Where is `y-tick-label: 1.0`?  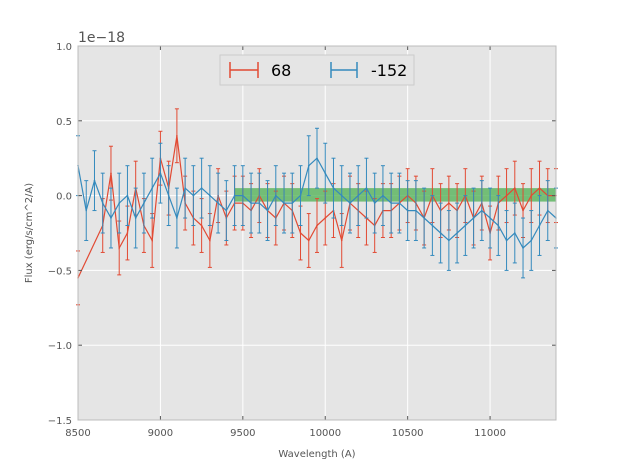 y-tick-label: 1.0 is located at coordinates (64, 47).